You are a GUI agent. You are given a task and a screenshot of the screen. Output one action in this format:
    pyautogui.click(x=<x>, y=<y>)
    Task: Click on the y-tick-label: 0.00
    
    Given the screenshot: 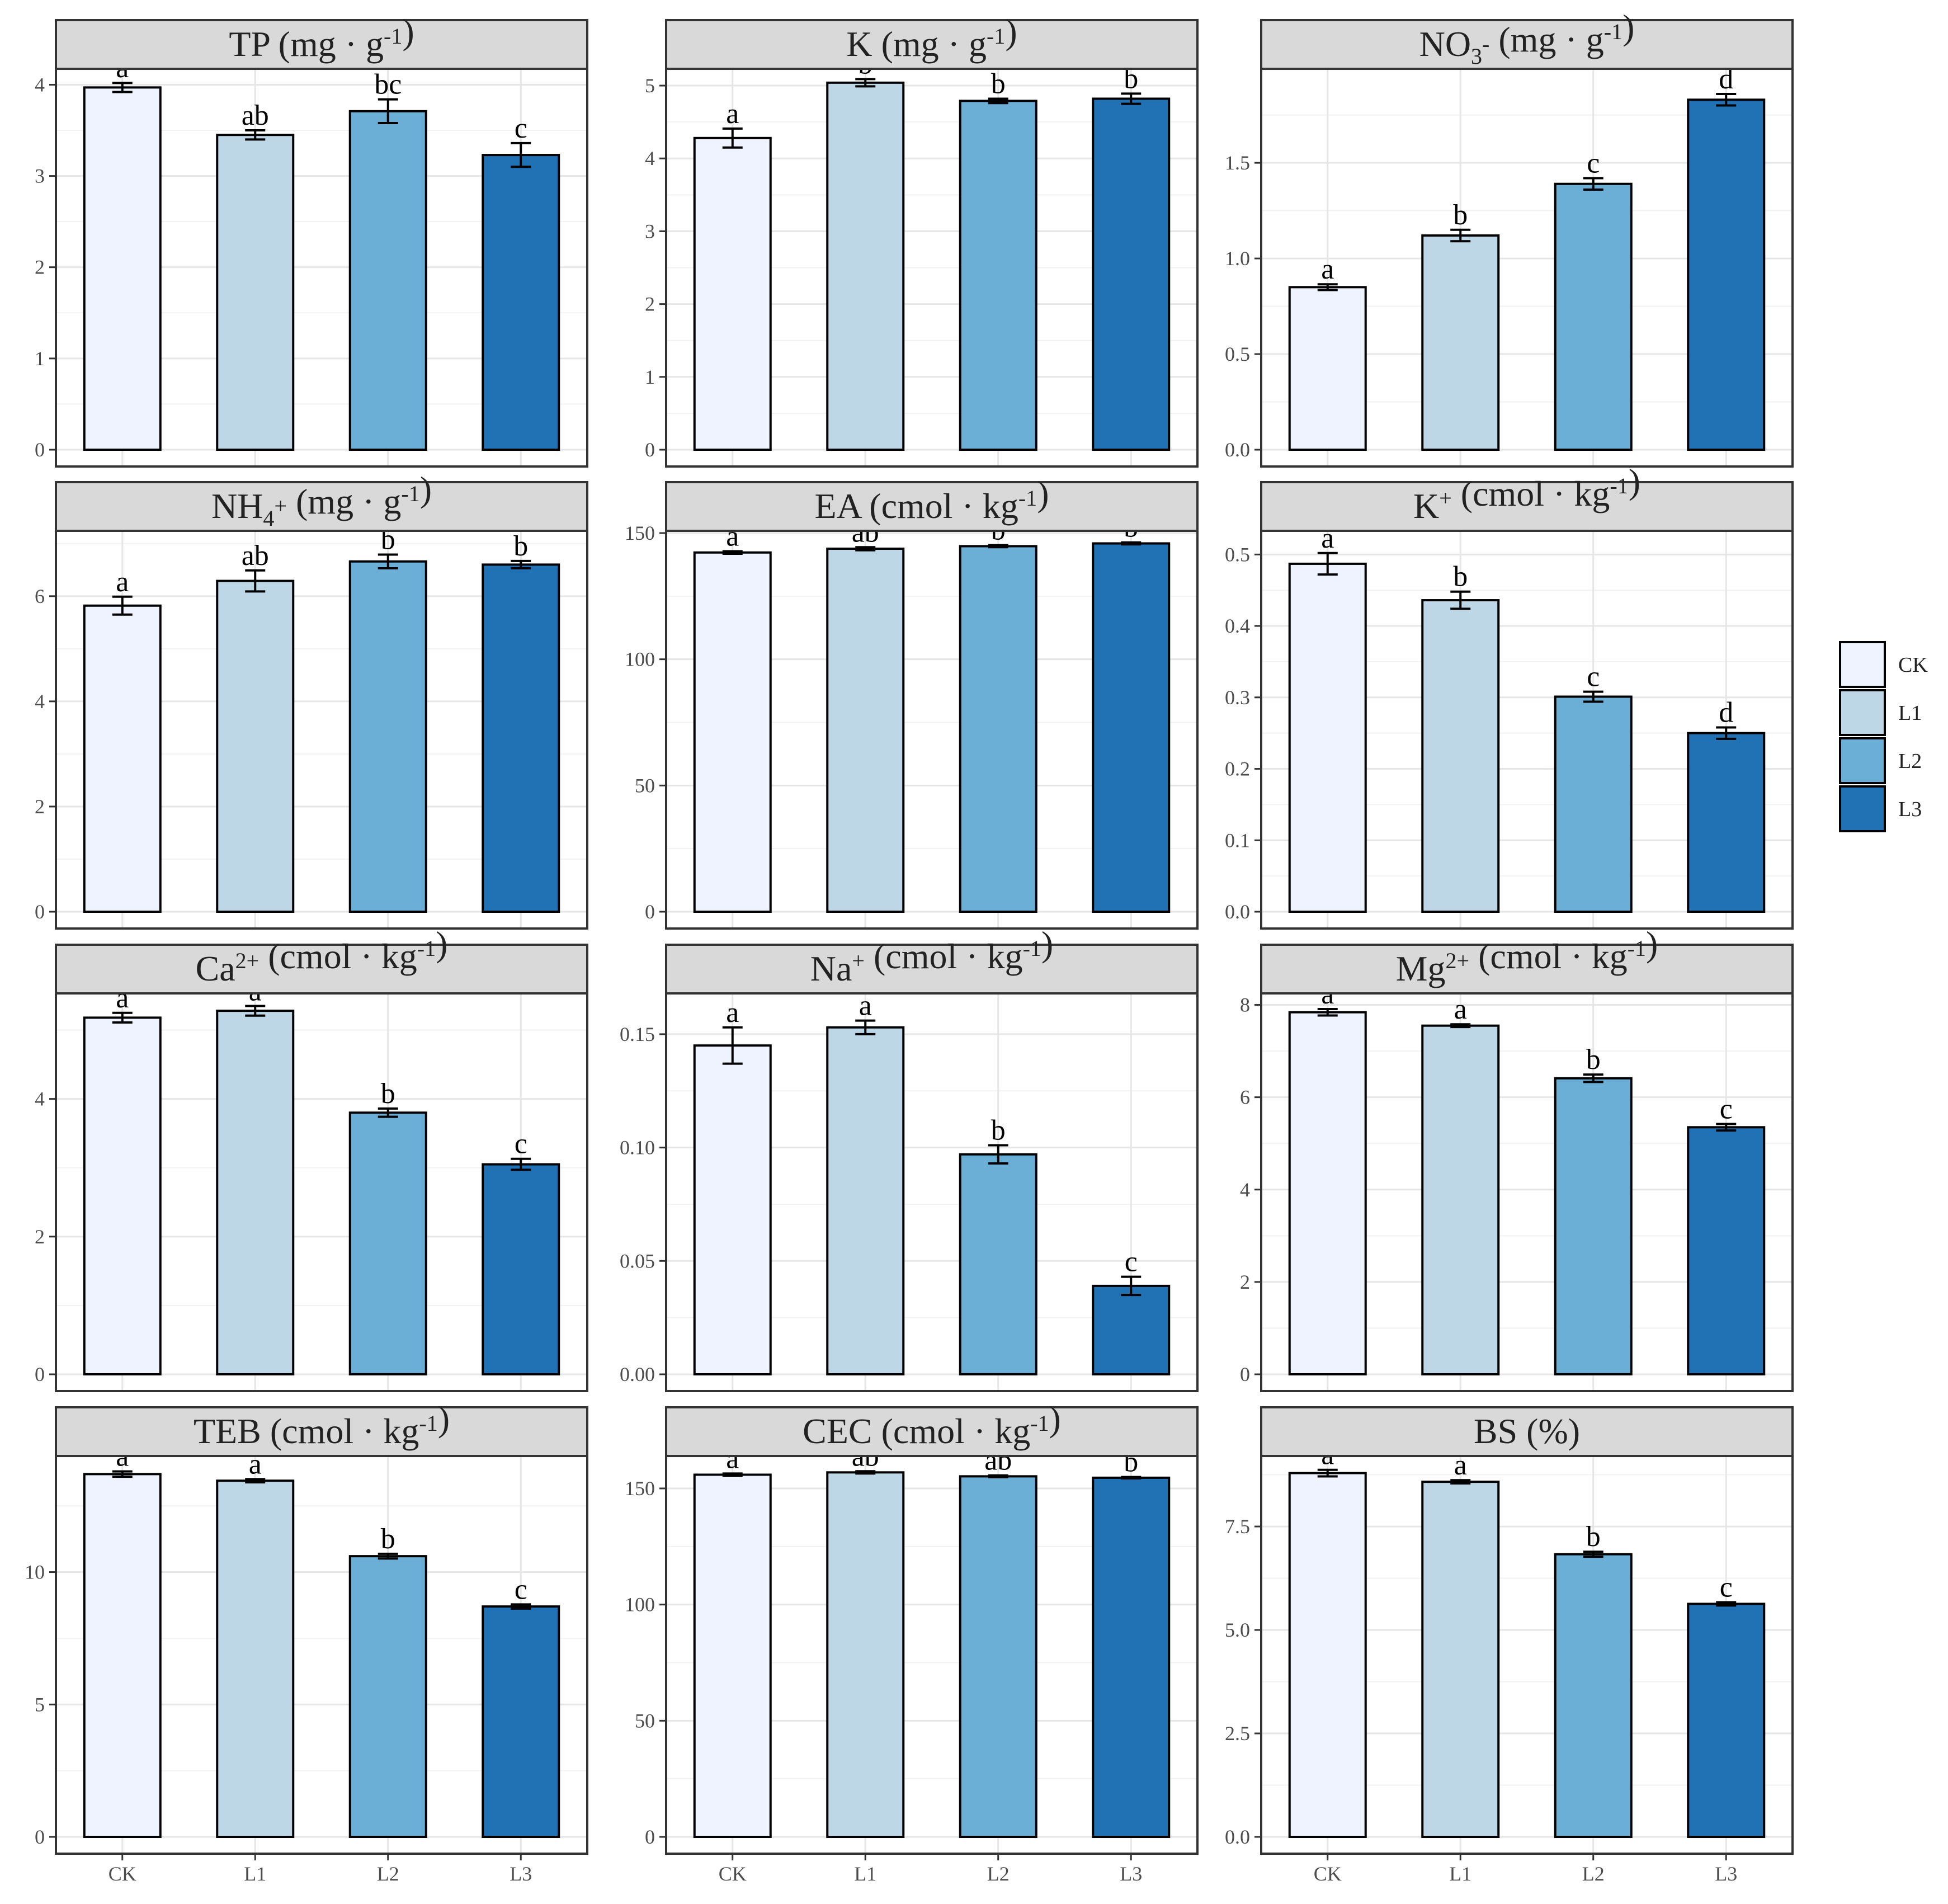 What is the action you would take?
    pyautogui.click(x=637, y=1374)
    